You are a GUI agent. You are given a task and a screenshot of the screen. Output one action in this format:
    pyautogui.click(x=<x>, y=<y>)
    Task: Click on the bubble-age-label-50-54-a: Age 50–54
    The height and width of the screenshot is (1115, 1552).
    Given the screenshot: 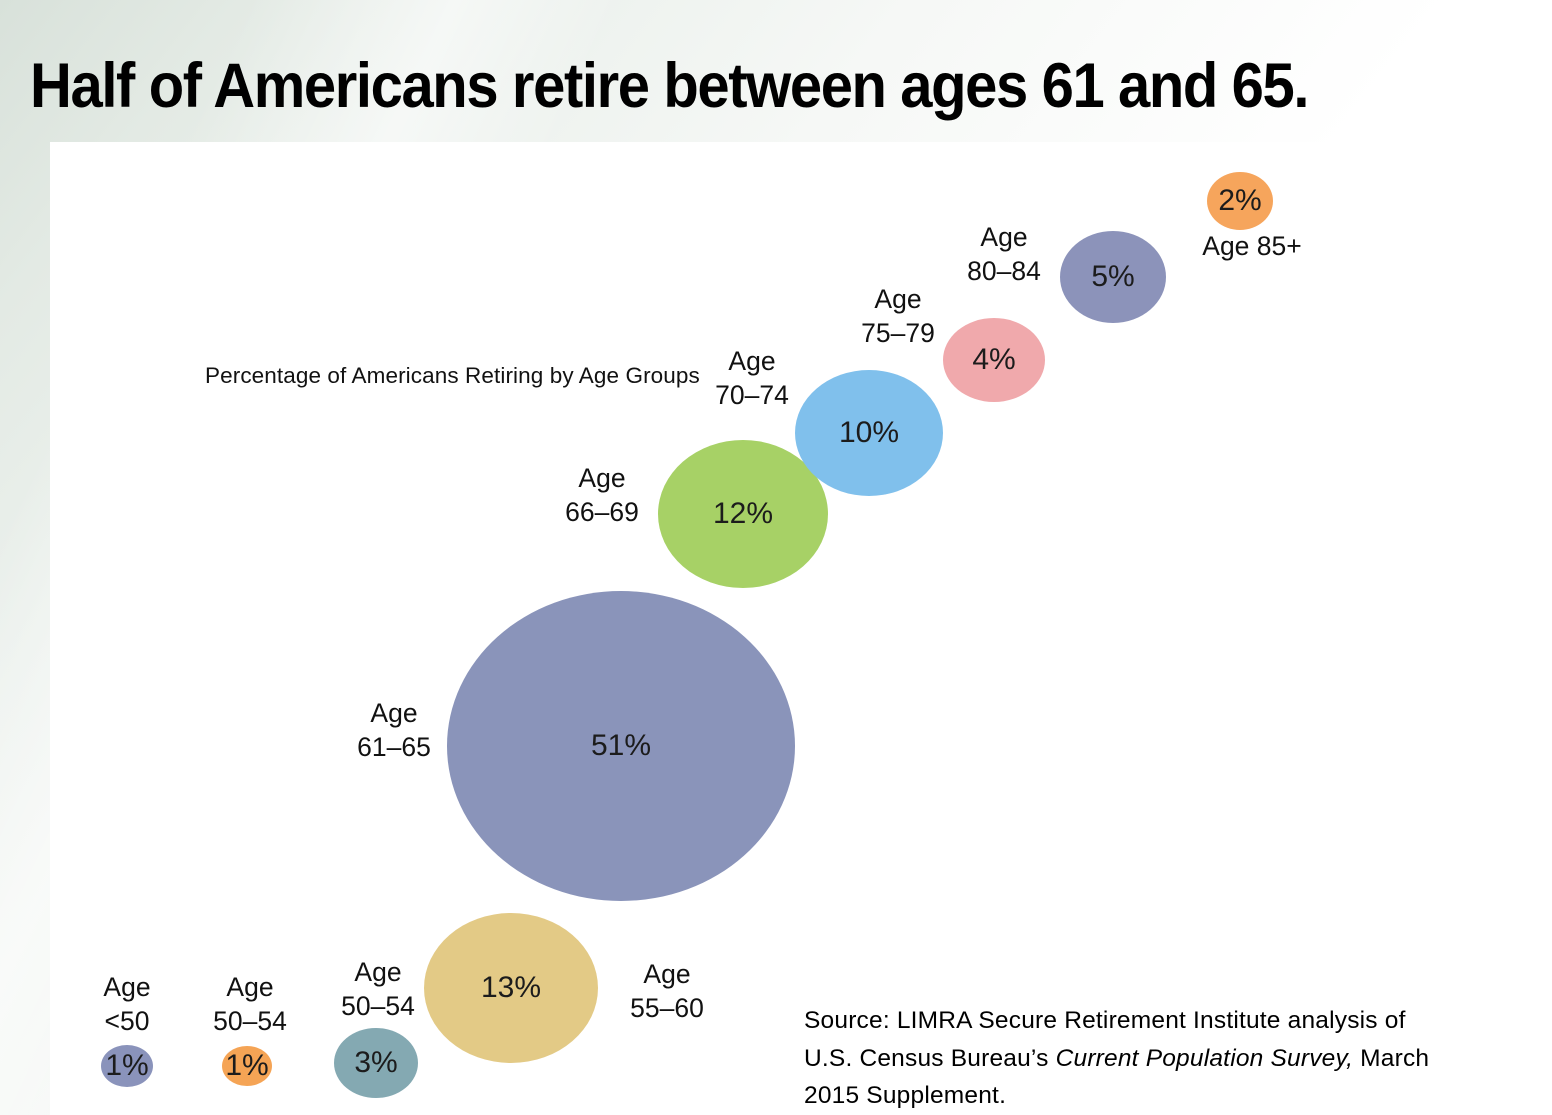 What is the action you would take?
    pyautogui.click(x=250, y=1005)
    